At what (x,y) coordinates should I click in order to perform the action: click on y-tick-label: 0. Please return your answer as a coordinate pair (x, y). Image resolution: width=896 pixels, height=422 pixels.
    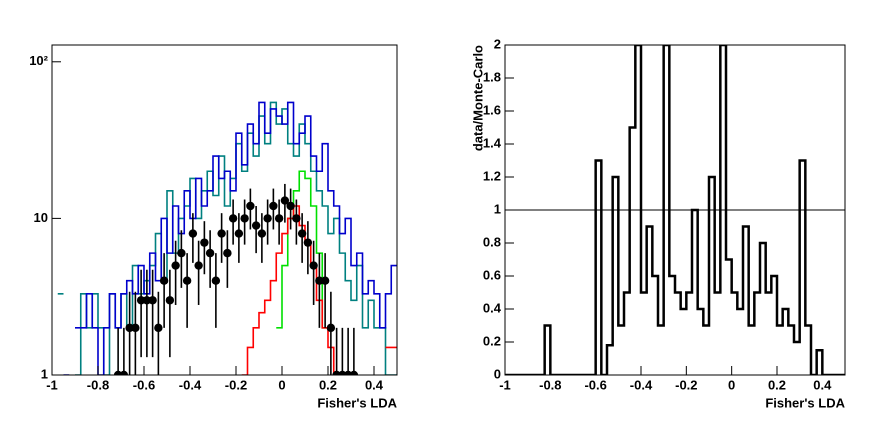
    Looking at the image, I should click on (497, 373).